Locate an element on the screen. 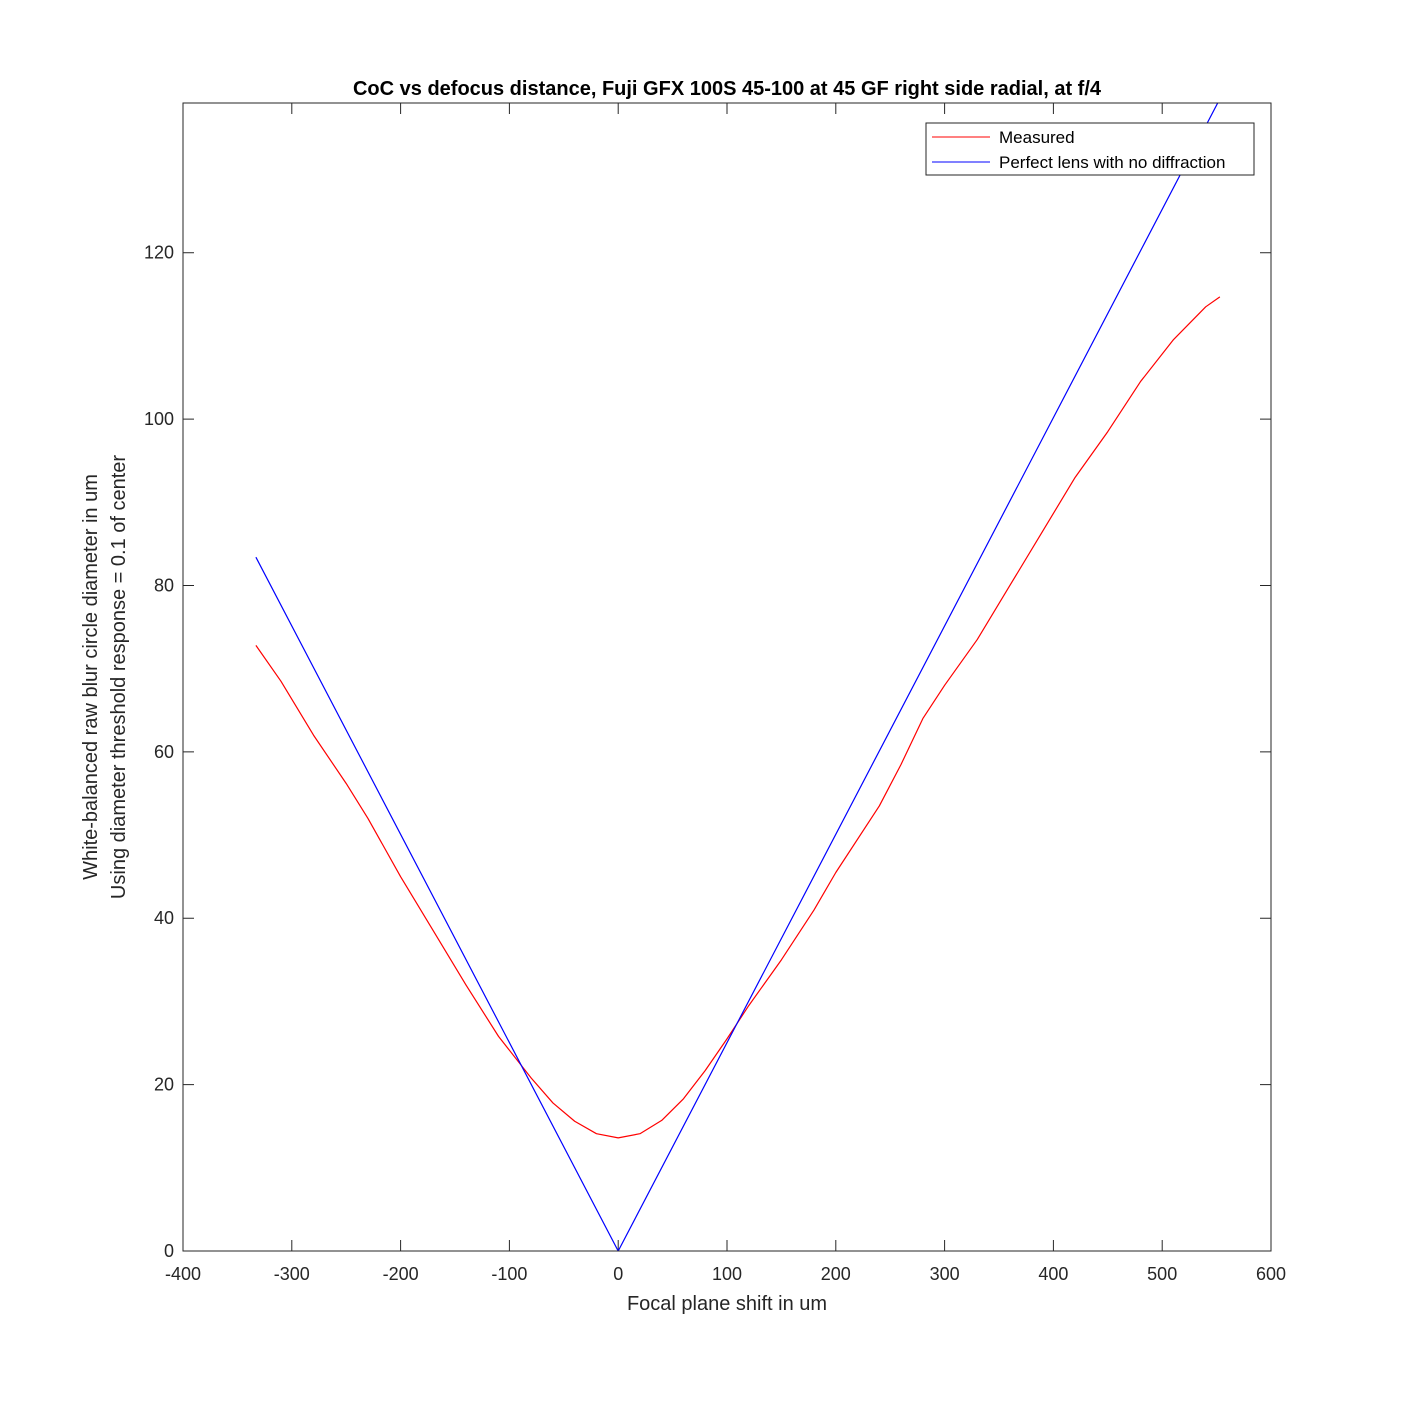  y-tick-label: 100 is located at coordinates (159, 419).